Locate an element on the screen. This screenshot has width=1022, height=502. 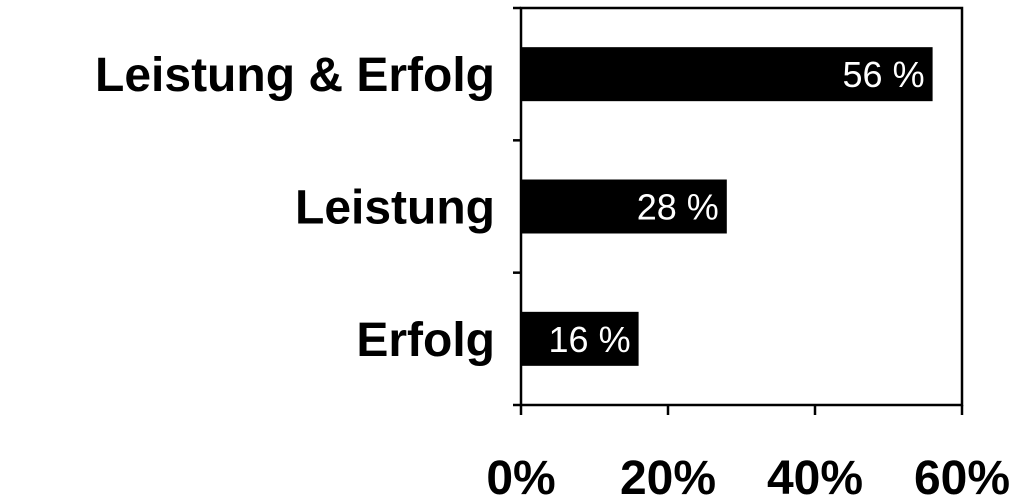
x-tick-label: 0% is located at coordinates (520, 477).